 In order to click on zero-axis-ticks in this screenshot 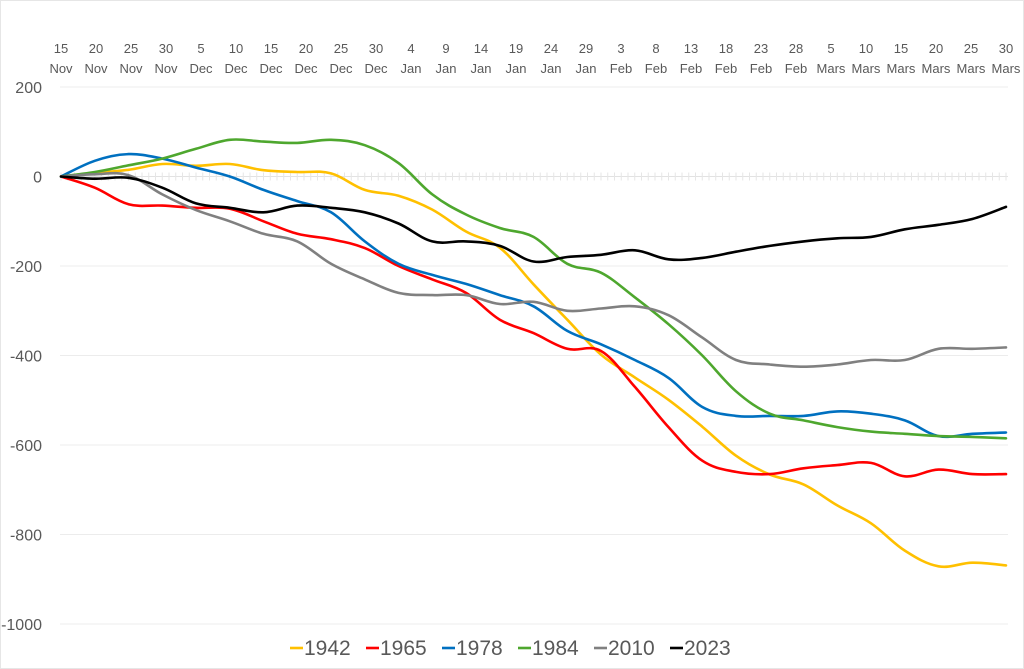, I will do `click(533, 176)`.